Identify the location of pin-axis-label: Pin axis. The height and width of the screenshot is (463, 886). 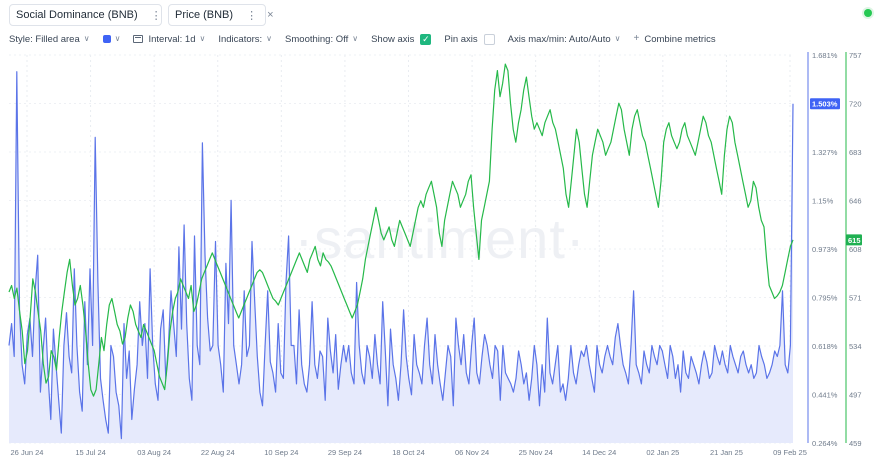
(461, 39).